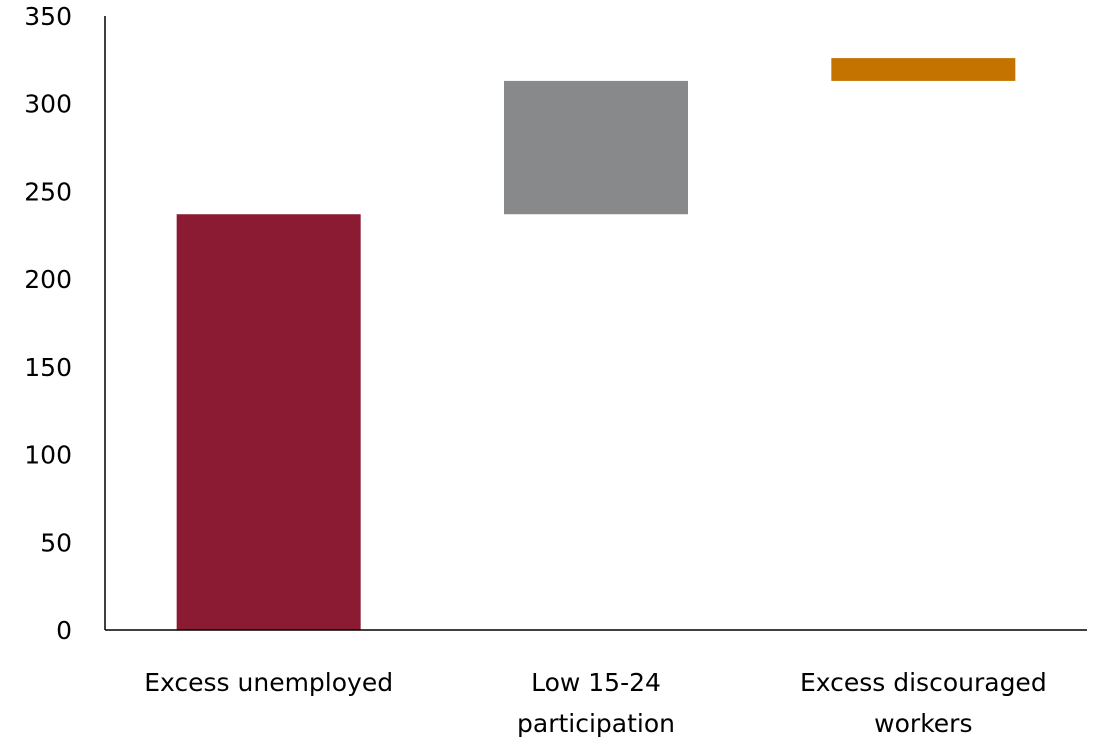  Describe the element at coordinates (48, 279) in the screenshot. I see `y-tick-label: 200` at that location.